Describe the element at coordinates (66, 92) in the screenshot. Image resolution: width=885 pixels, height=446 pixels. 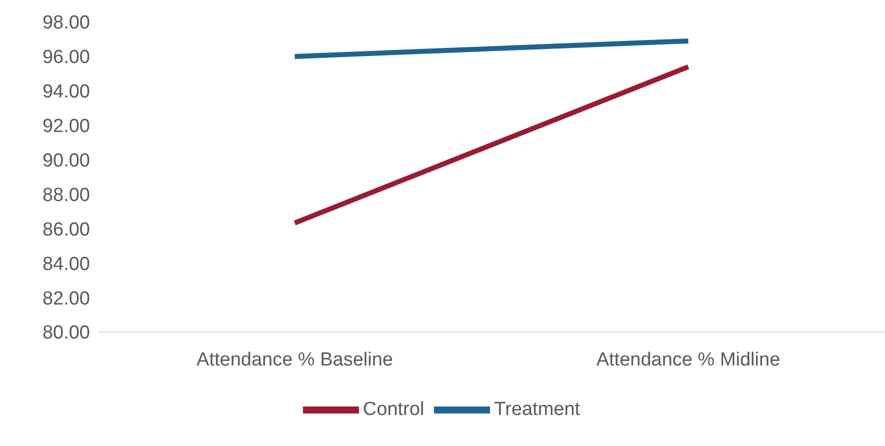
I see `y-tick-label: 94.00` at that location.